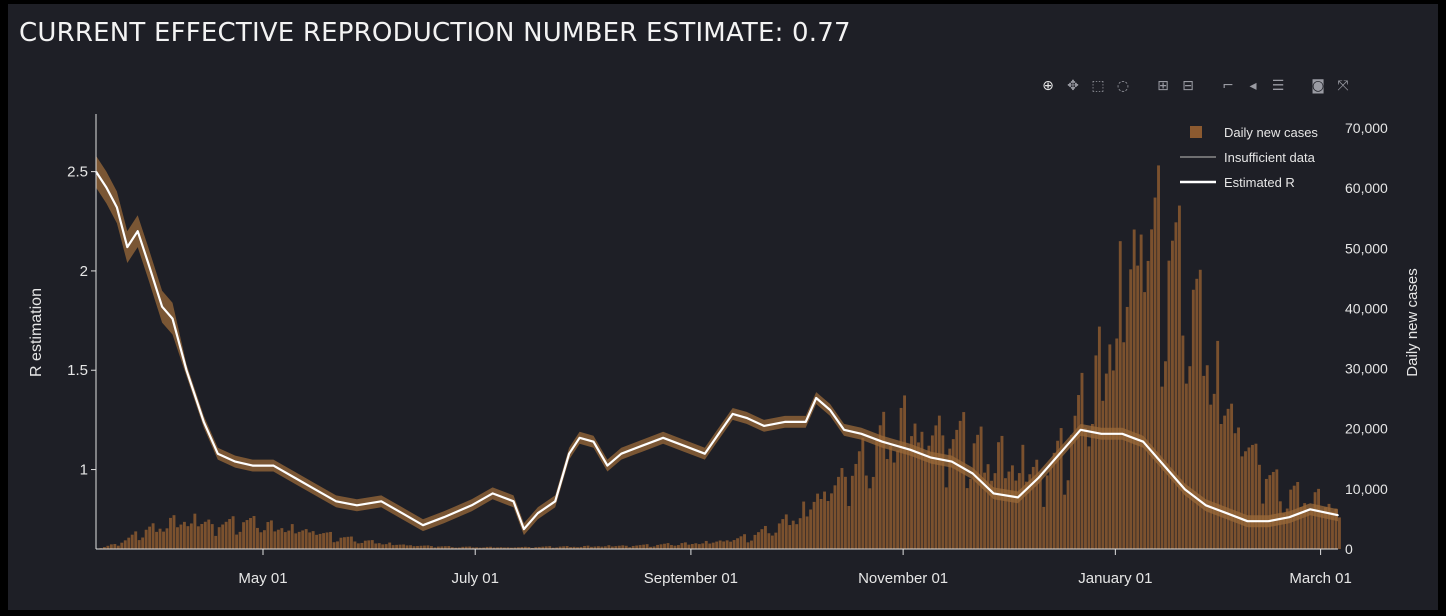 The width and height of the screenshot is (1446, 616). Describe the element at coordinates (1123, 86) in the screenshot. I see `lasso-select-icon: ◌` at that location.